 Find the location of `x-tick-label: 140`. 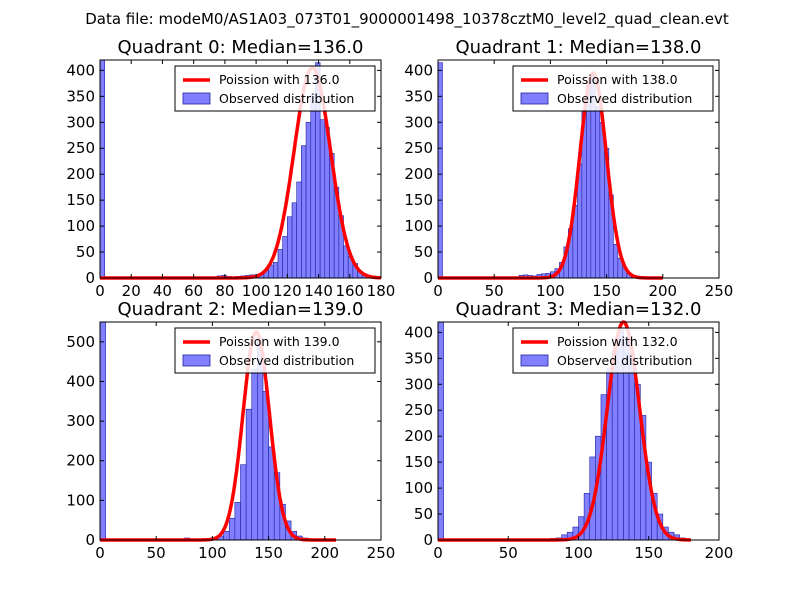

x-tick-label: 140 is located at coordinates (318, 291).